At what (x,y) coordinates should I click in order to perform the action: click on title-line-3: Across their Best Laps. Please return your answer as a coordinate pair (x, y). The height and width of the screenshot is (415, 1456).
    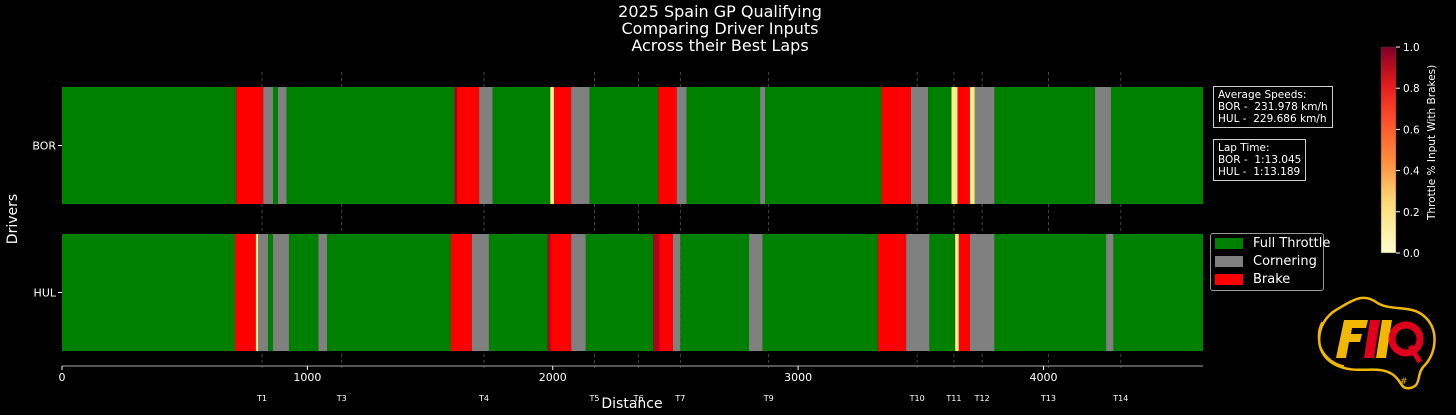
    Looking at the image, I should click on (720, 45).